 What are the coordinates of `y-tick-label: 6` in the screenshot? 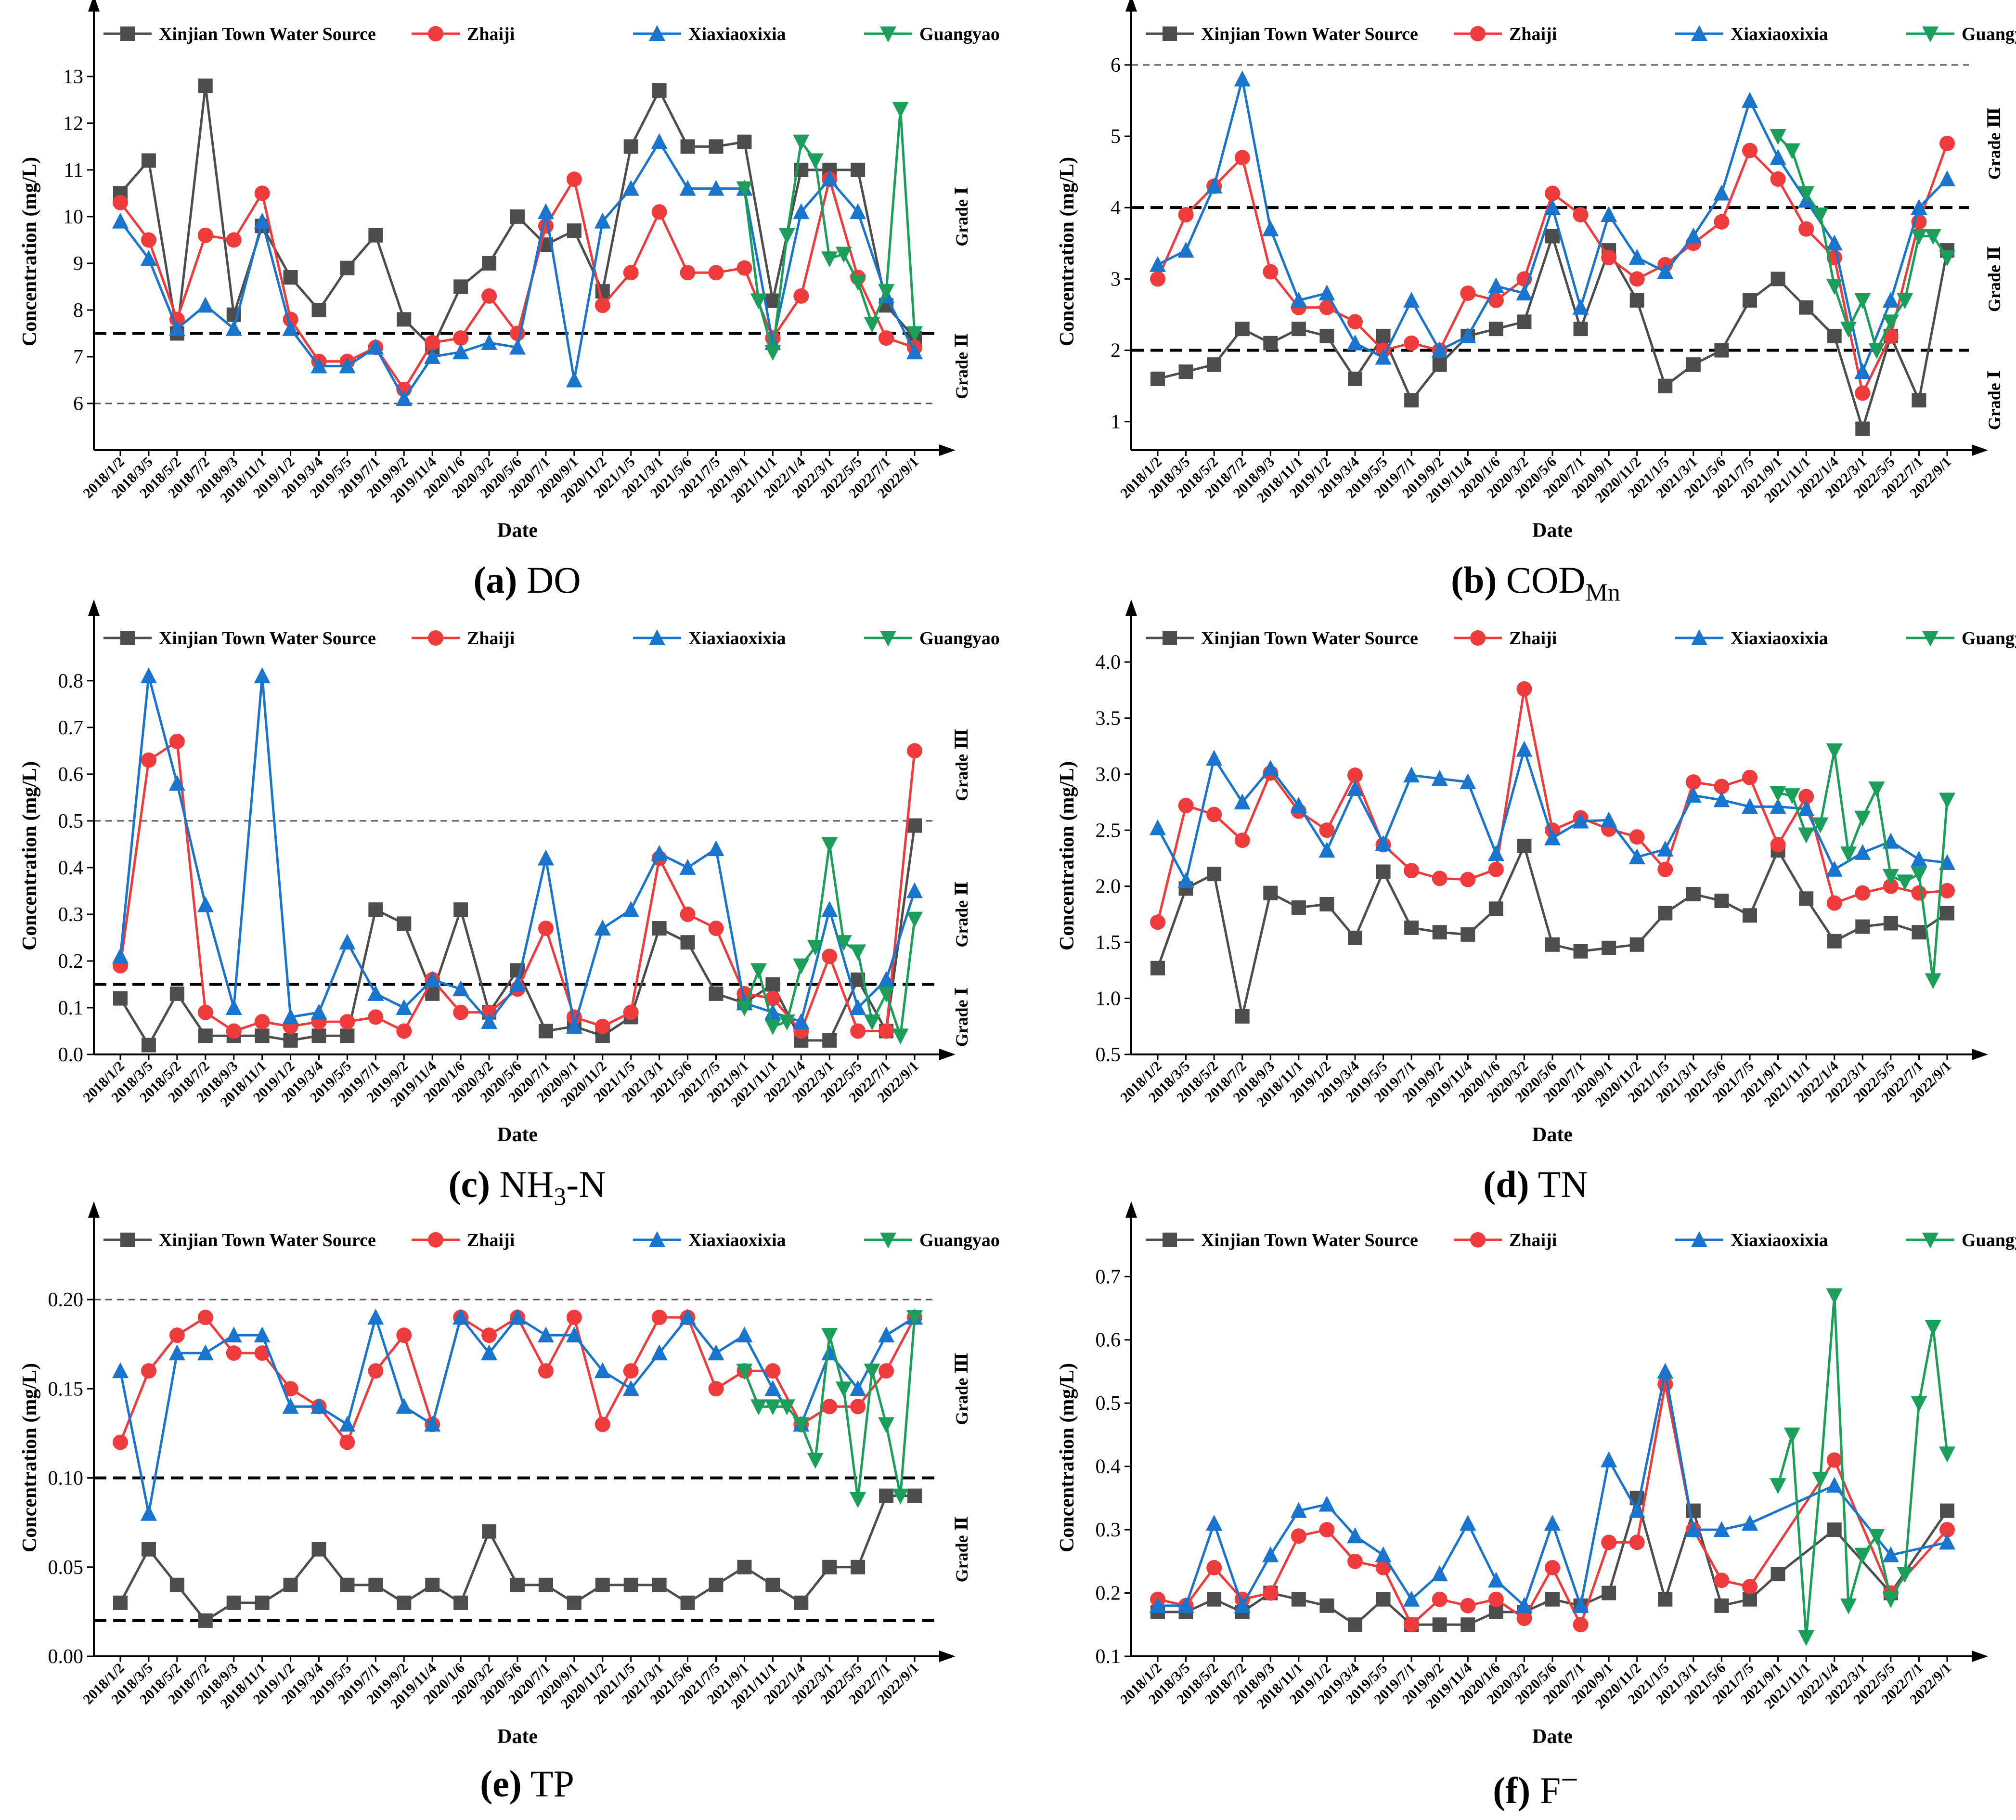 It's located at (78, 404).